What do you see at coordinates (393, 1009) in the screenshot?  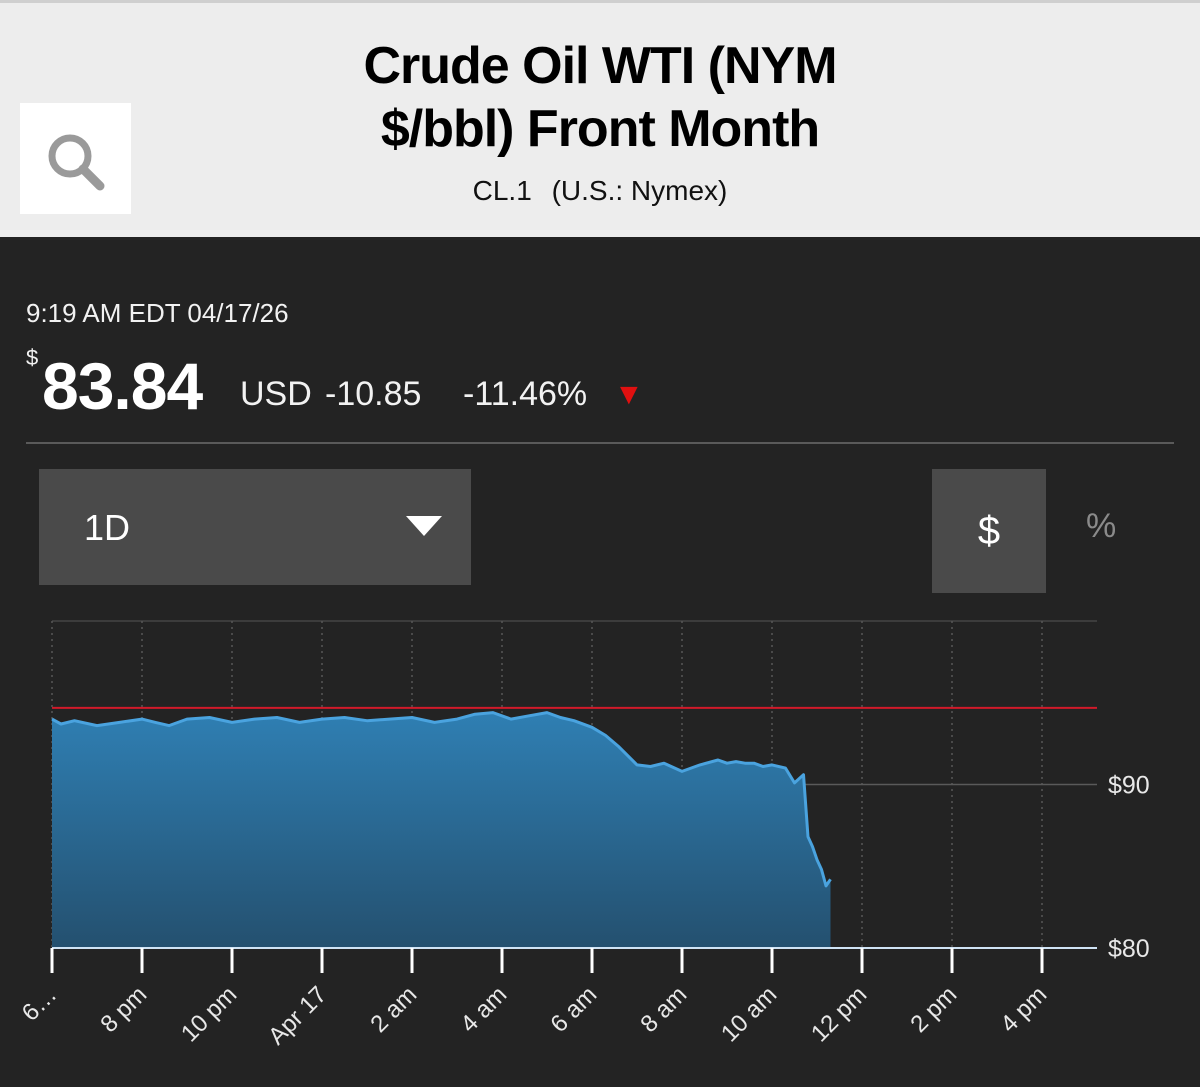 I see `x-tick-label: 2 am` at bounding box center [393, 1009].